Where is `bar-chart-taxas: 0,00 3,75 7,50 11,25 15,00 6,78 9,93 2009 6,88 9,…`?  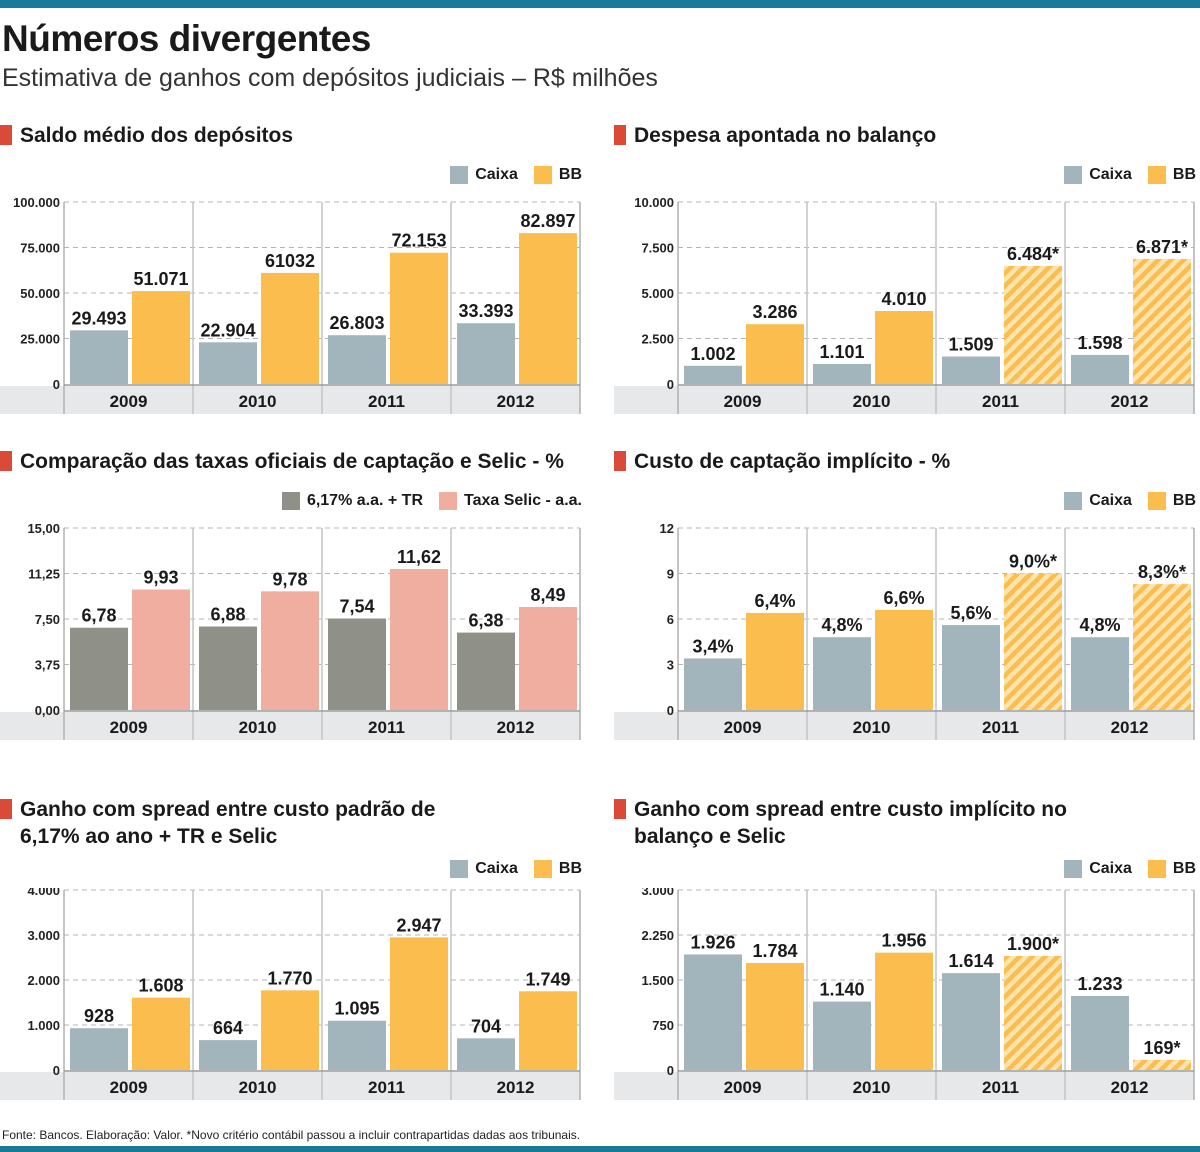
bar-chart-taxas: 0,00 3,75 7,50 11,25 15,00 6,78 9,93 2009 6,88 9,… is located at coordinates (290, 630).